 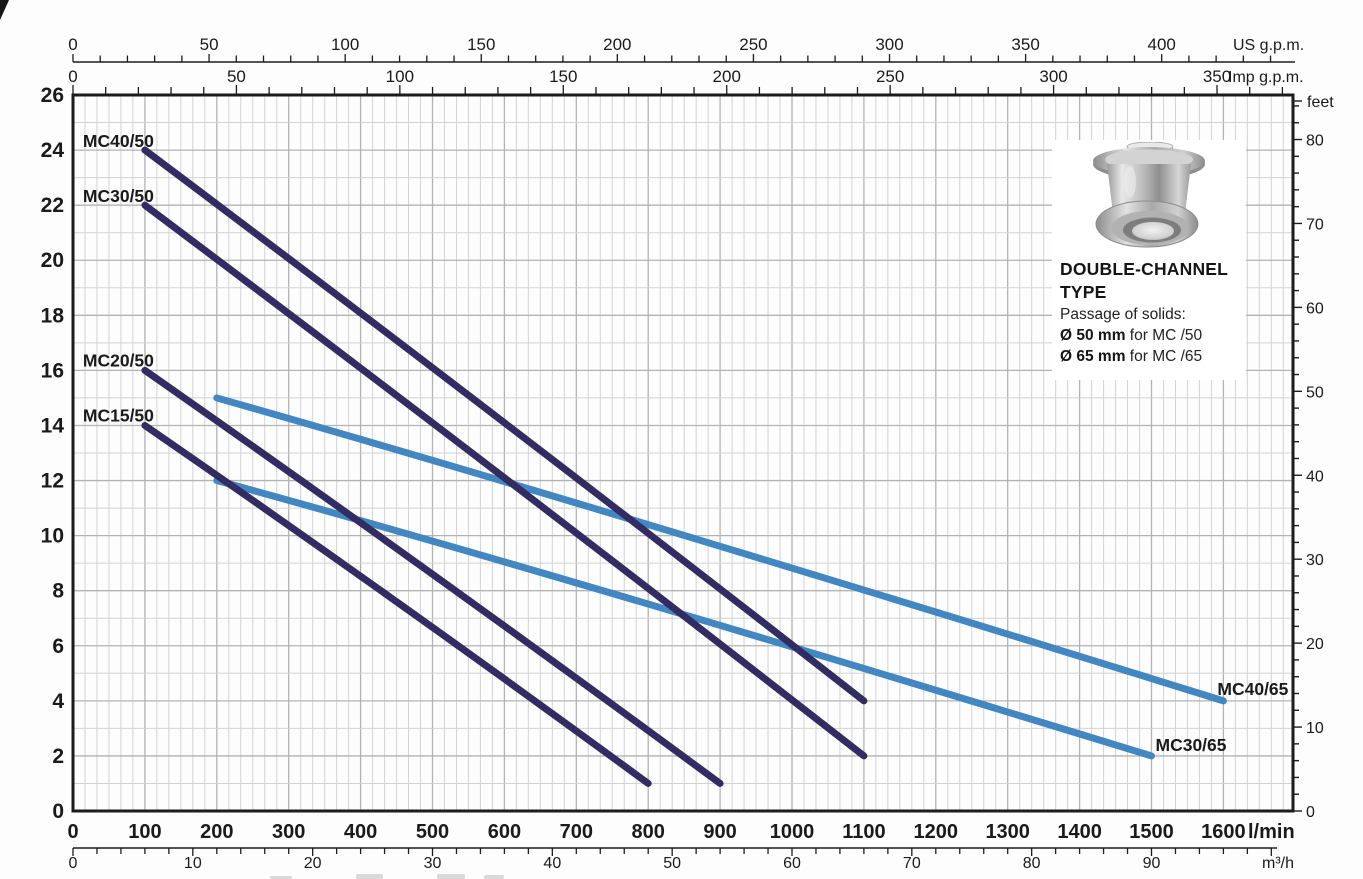 What do you see at coordinates (53, 315) in the screenshot?
I see `head-m-tick-label: 18` at bounding box center [53, 315].